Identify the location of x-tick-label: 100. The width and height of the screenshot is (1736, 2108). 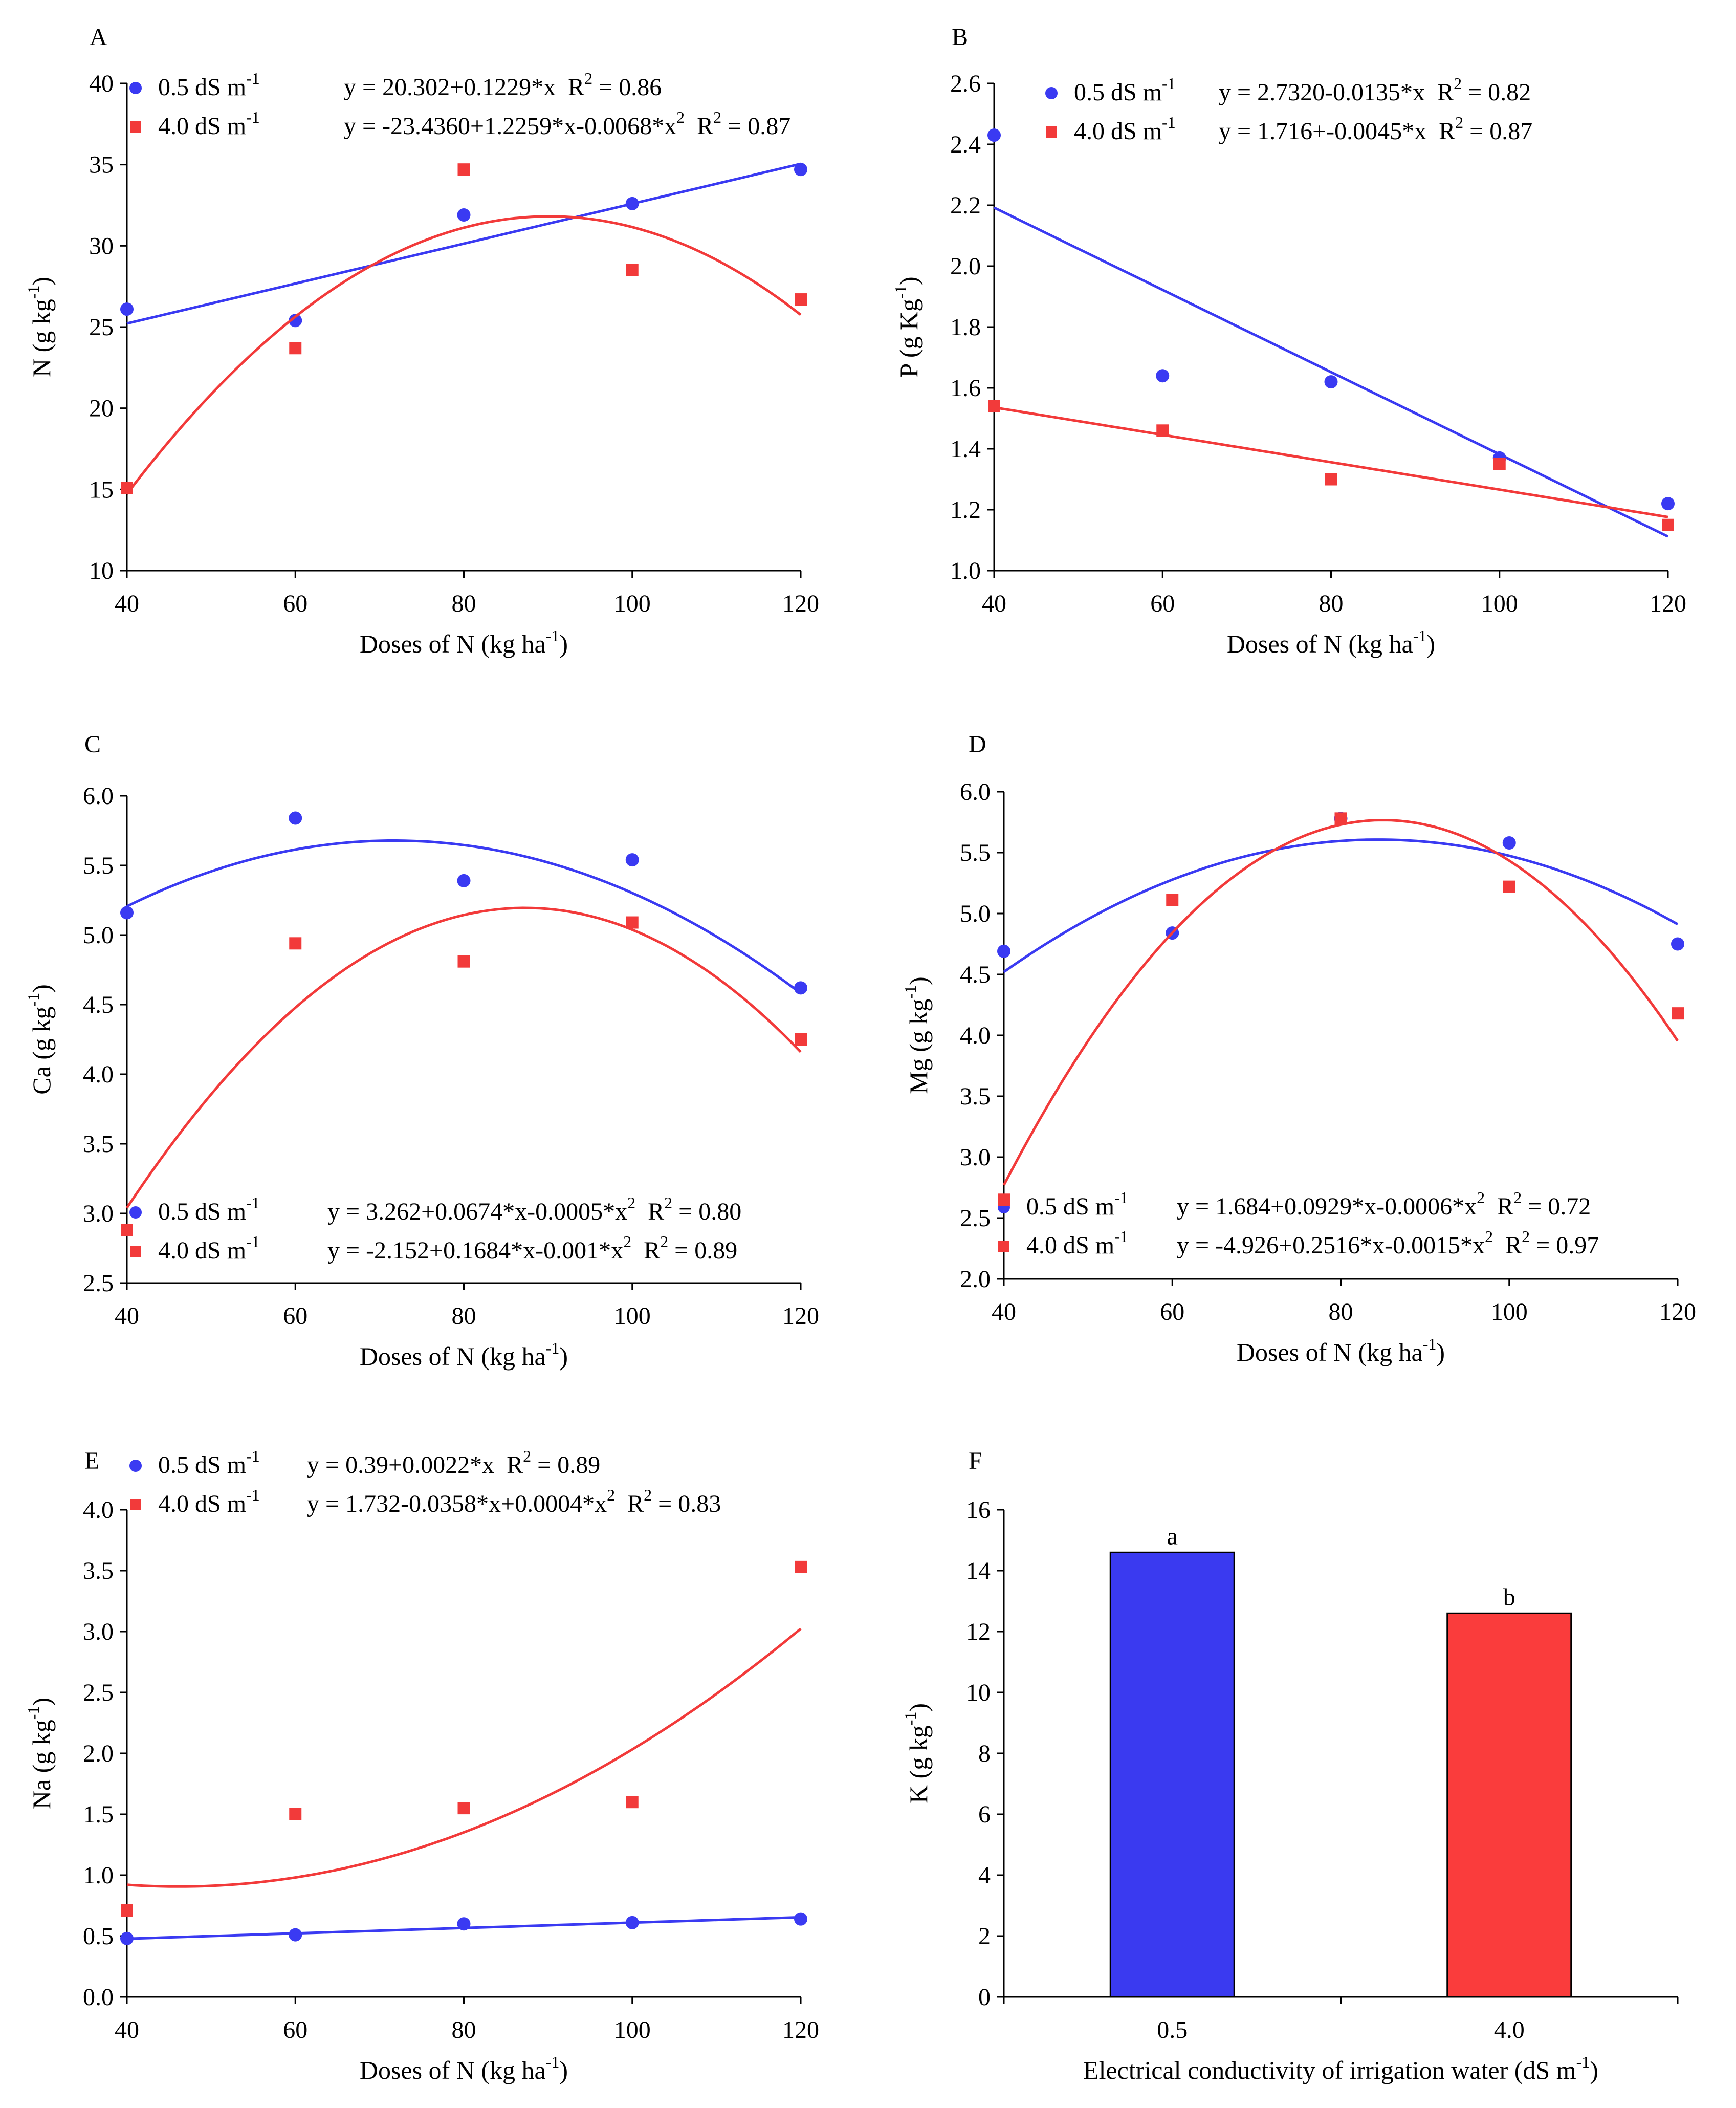
(632, 2030).